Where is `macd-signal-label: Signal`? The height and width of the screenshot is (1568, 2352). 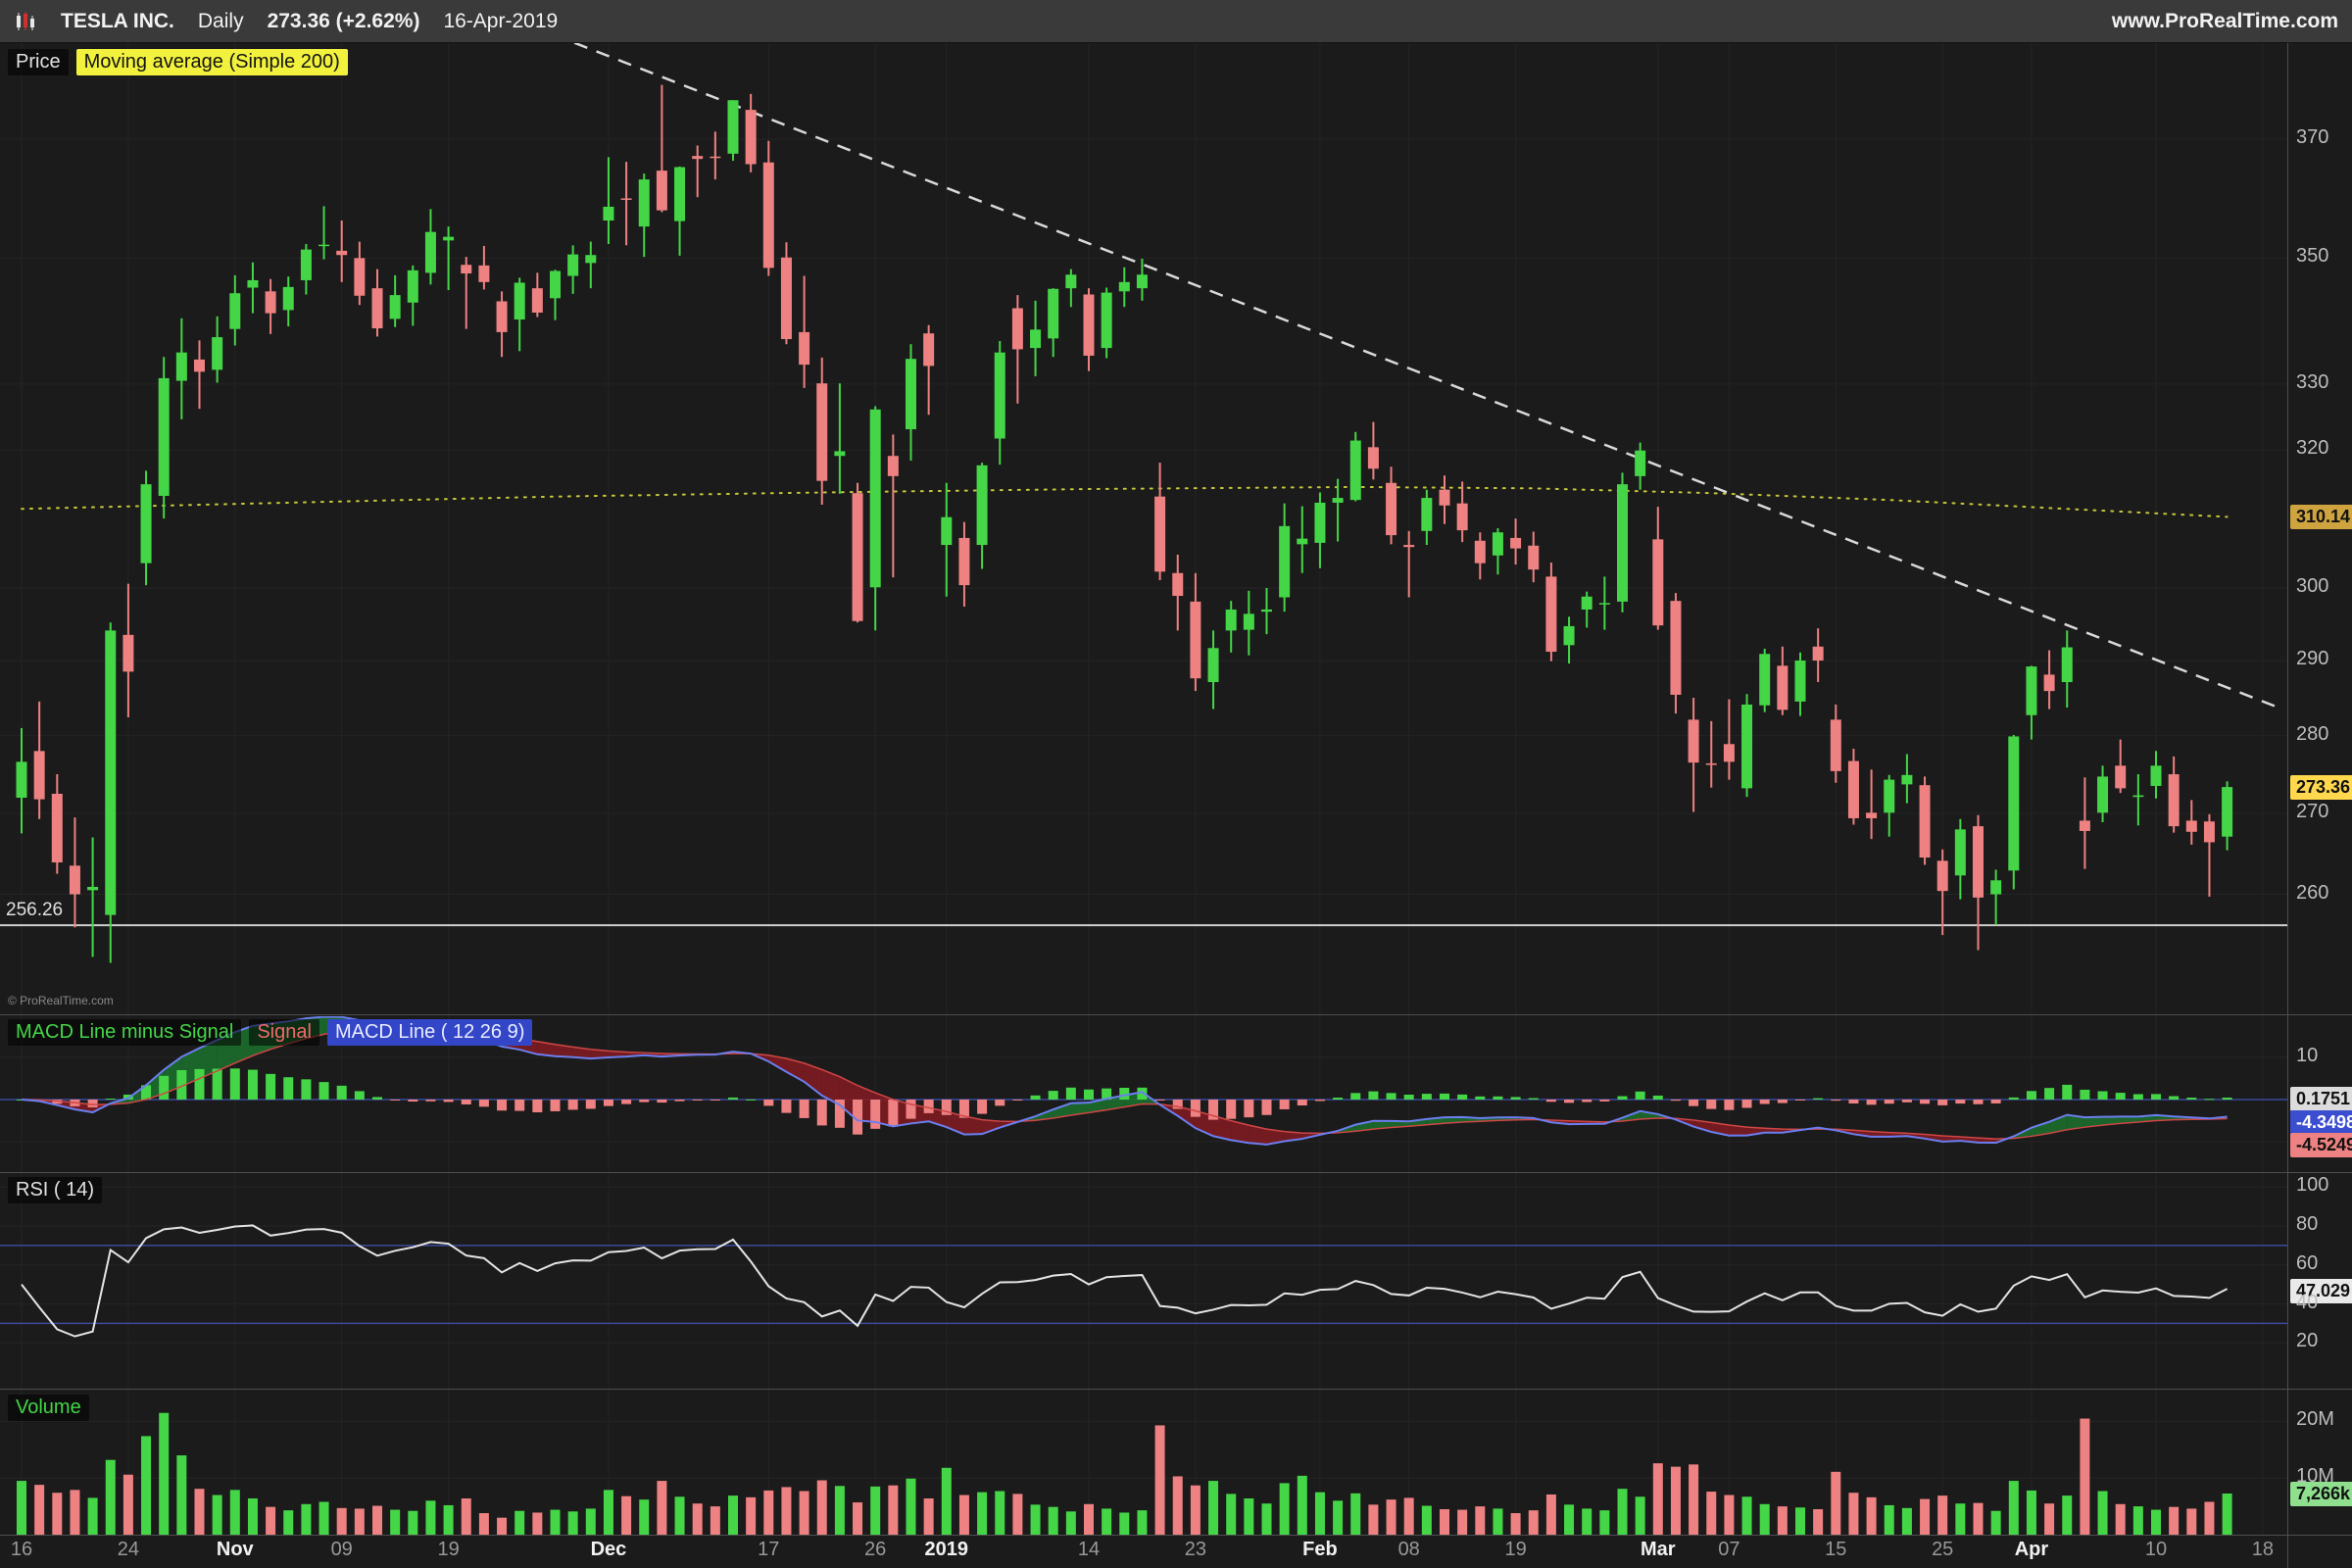 macd-signal-label: Signal is located at coordinates (284, 1032).